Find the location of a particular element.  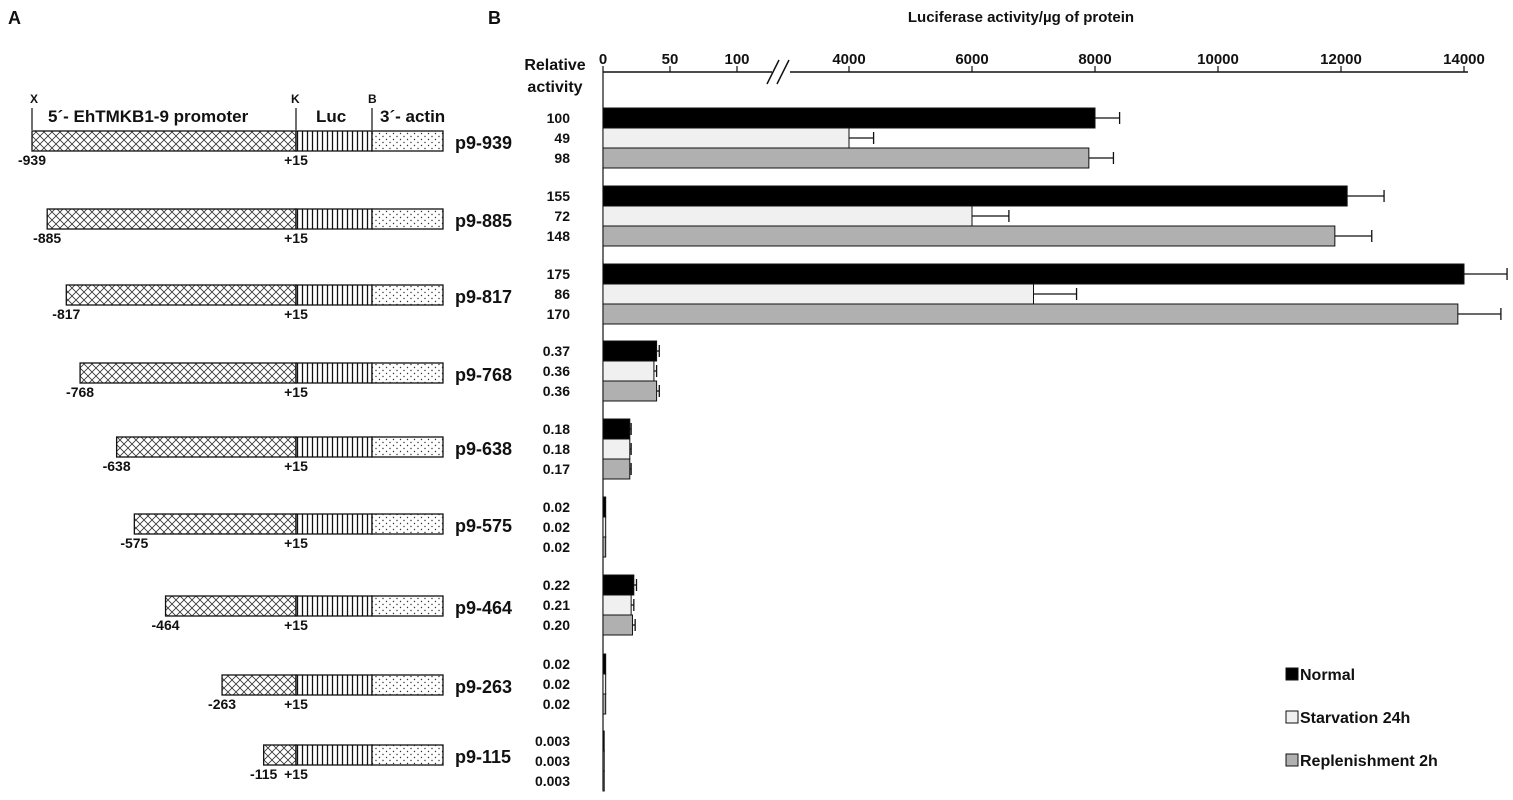

relative-activity-value: 175 is located at coordinates (559, 274).